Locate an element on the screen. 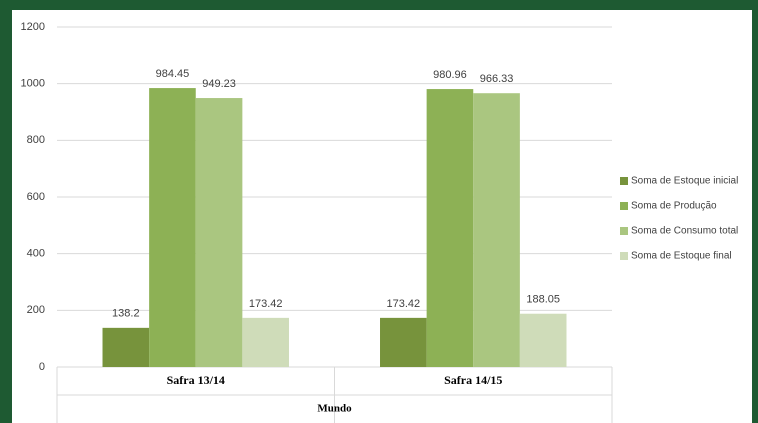 The height and width of the screenshot is (423, 758). x-axis-label: Mundo is located at coordinates (334, 409).